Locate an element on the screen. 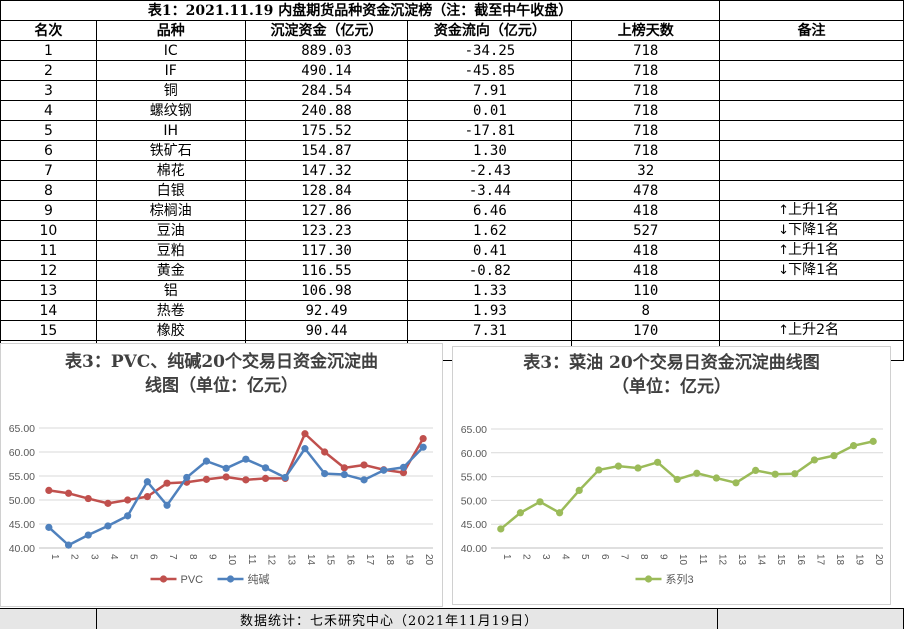 This screenshot has height=629, width=904. days-cell: 527 is located at coordinates (646, 230).